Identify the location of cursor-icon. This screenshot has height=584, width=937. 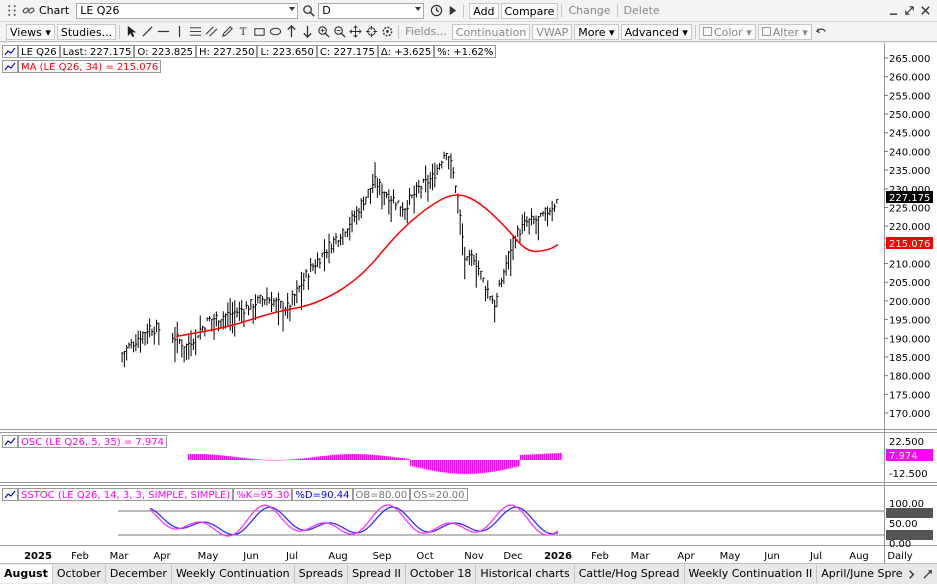
(131, 32).